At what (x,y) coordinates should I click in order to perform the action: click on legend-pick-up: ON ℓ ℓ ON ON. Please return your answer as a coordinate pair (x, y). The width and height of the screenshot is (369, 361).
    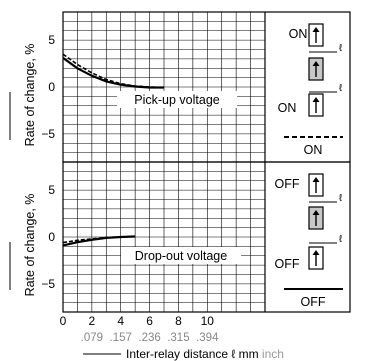
    Looking at the image, I should click on (310, 92).